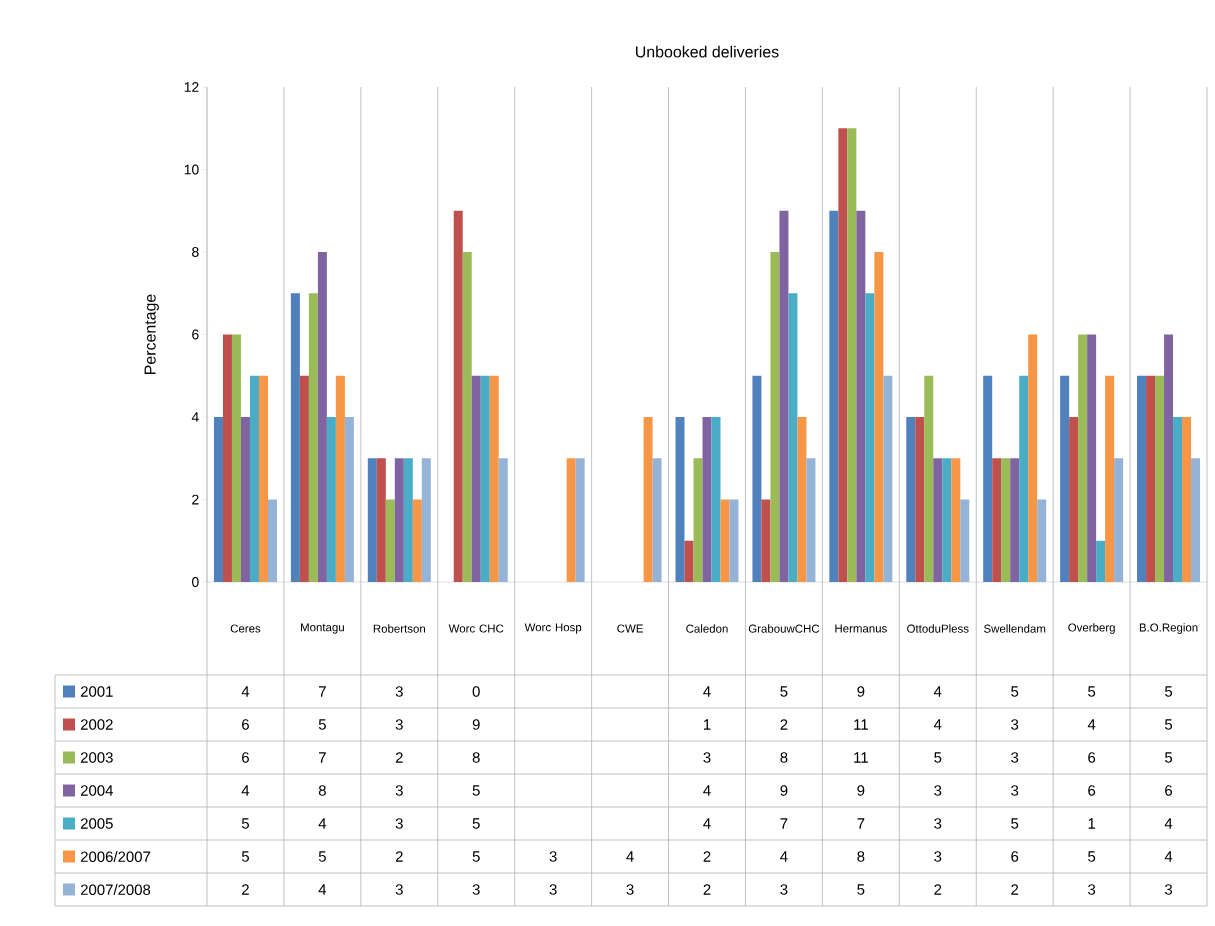 The height and width of the screenshot is (926, 1215). What do you see at coordinates (707, 51) in the screenshot?
I see `chart-title: Unbooked deliveries` at bounding box center [707, 51].